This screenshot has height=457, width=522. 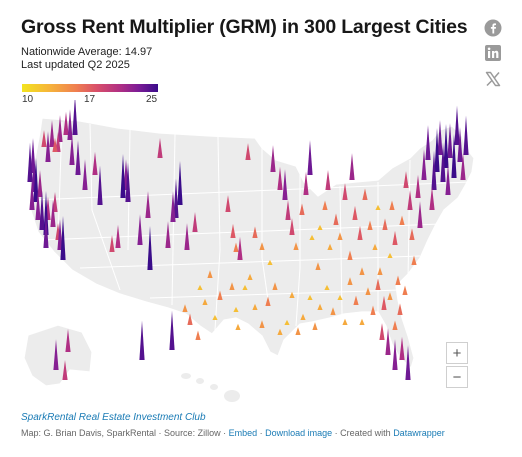 What do you see at coordinates (419, 433) in the screenshot?
I see `datawrapper-link: Datawrapper` at bounding box center [419, 433].